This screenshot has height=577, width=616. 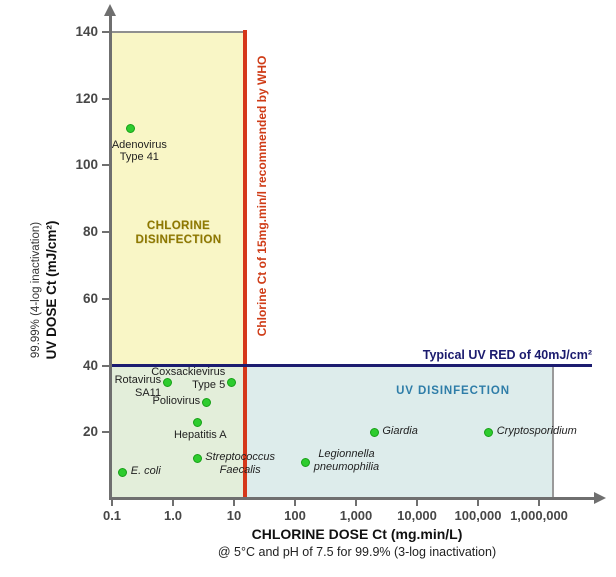 I want to click on reference-line-who-chlorine, so click(x=244, y=264).